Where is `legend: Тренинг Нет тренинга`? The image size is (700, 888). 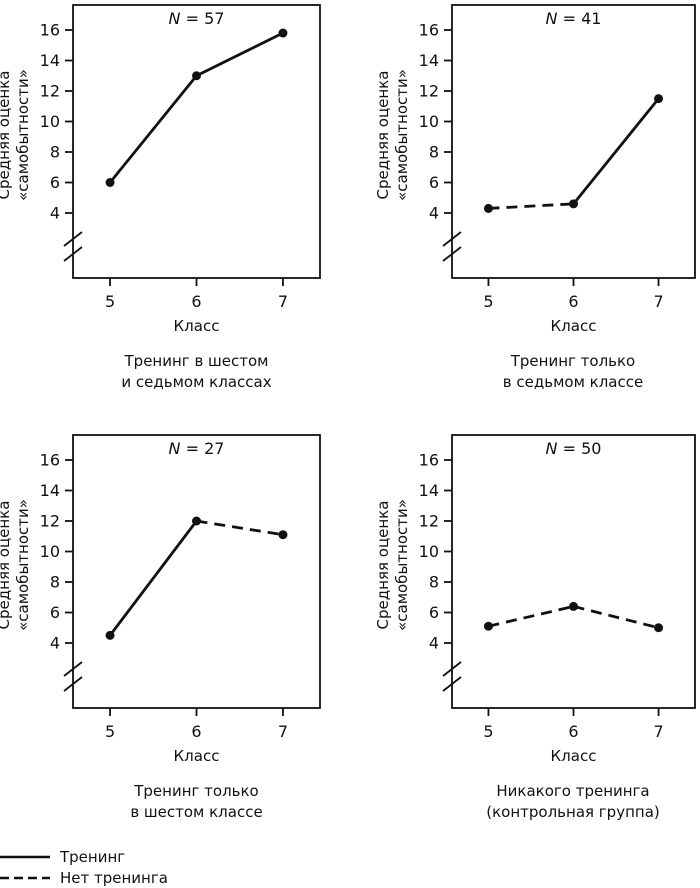
legend: Тренинг Нет тренинга is located at coordinates (350, 867).